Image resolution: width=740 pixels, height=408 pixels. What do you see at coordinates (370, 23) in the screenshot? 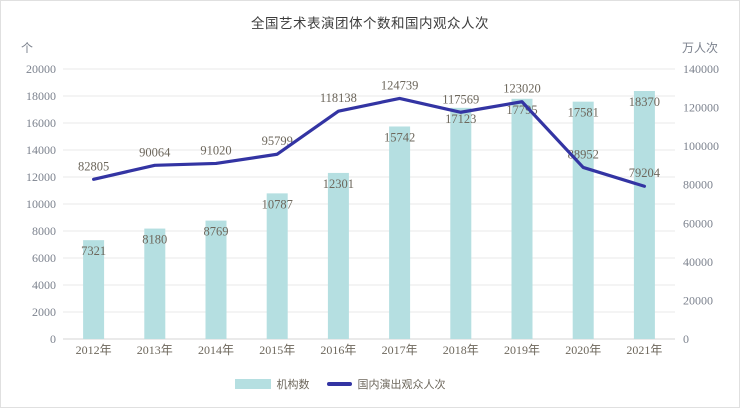
I see `chart-title: 全国艺术表演团体个数和国内观众人次` at bounding box center [370, 23].